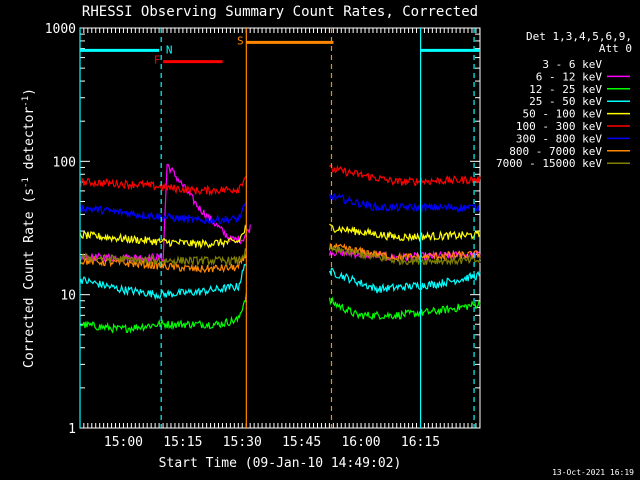 The height and width of the screenshot is (480, 640). I want to click on y-tick-label: 1000, so click(60, 29).